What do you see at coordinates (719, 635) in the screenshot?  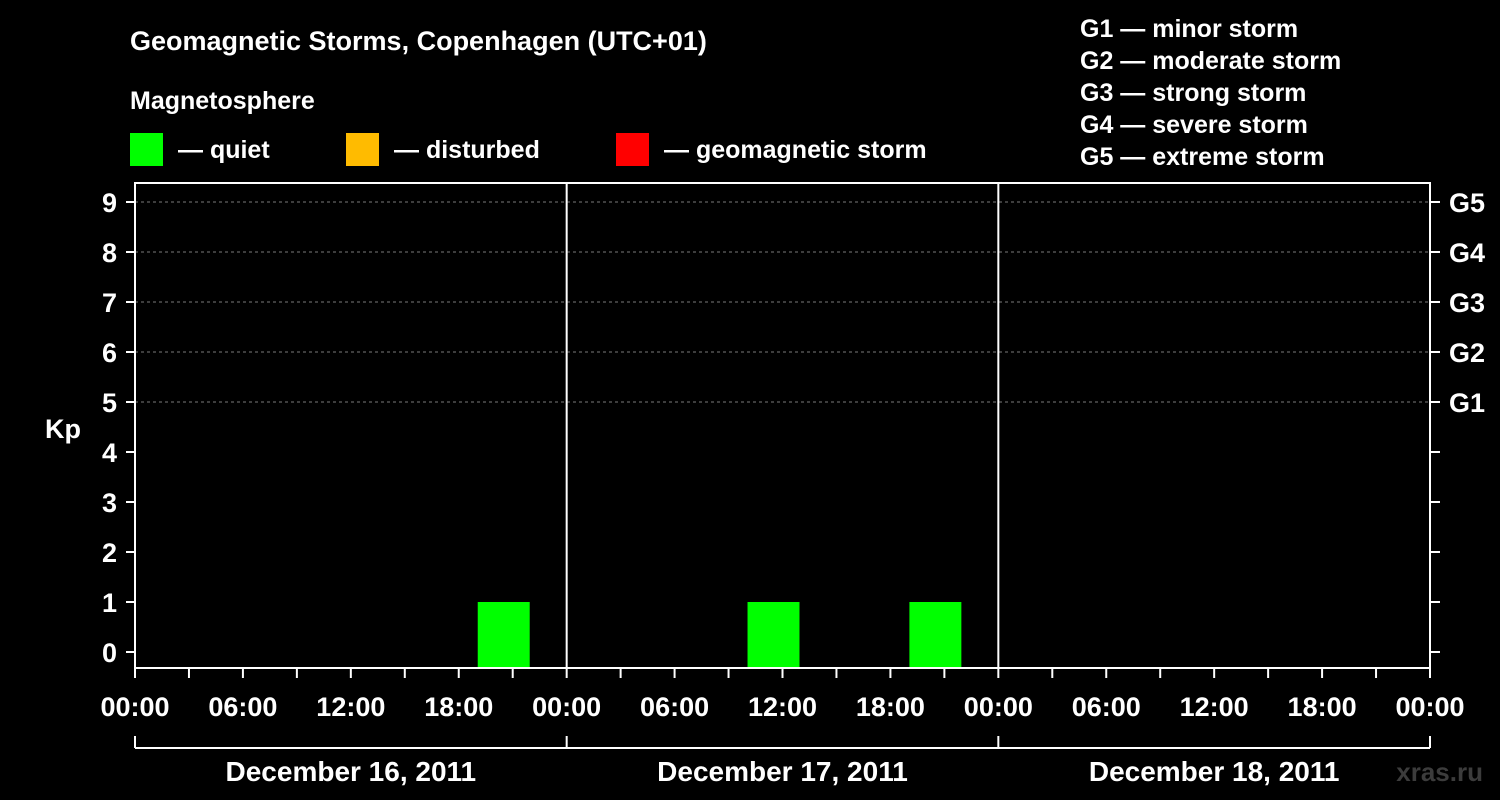 I see `bars` at bounding box center [719, 635].